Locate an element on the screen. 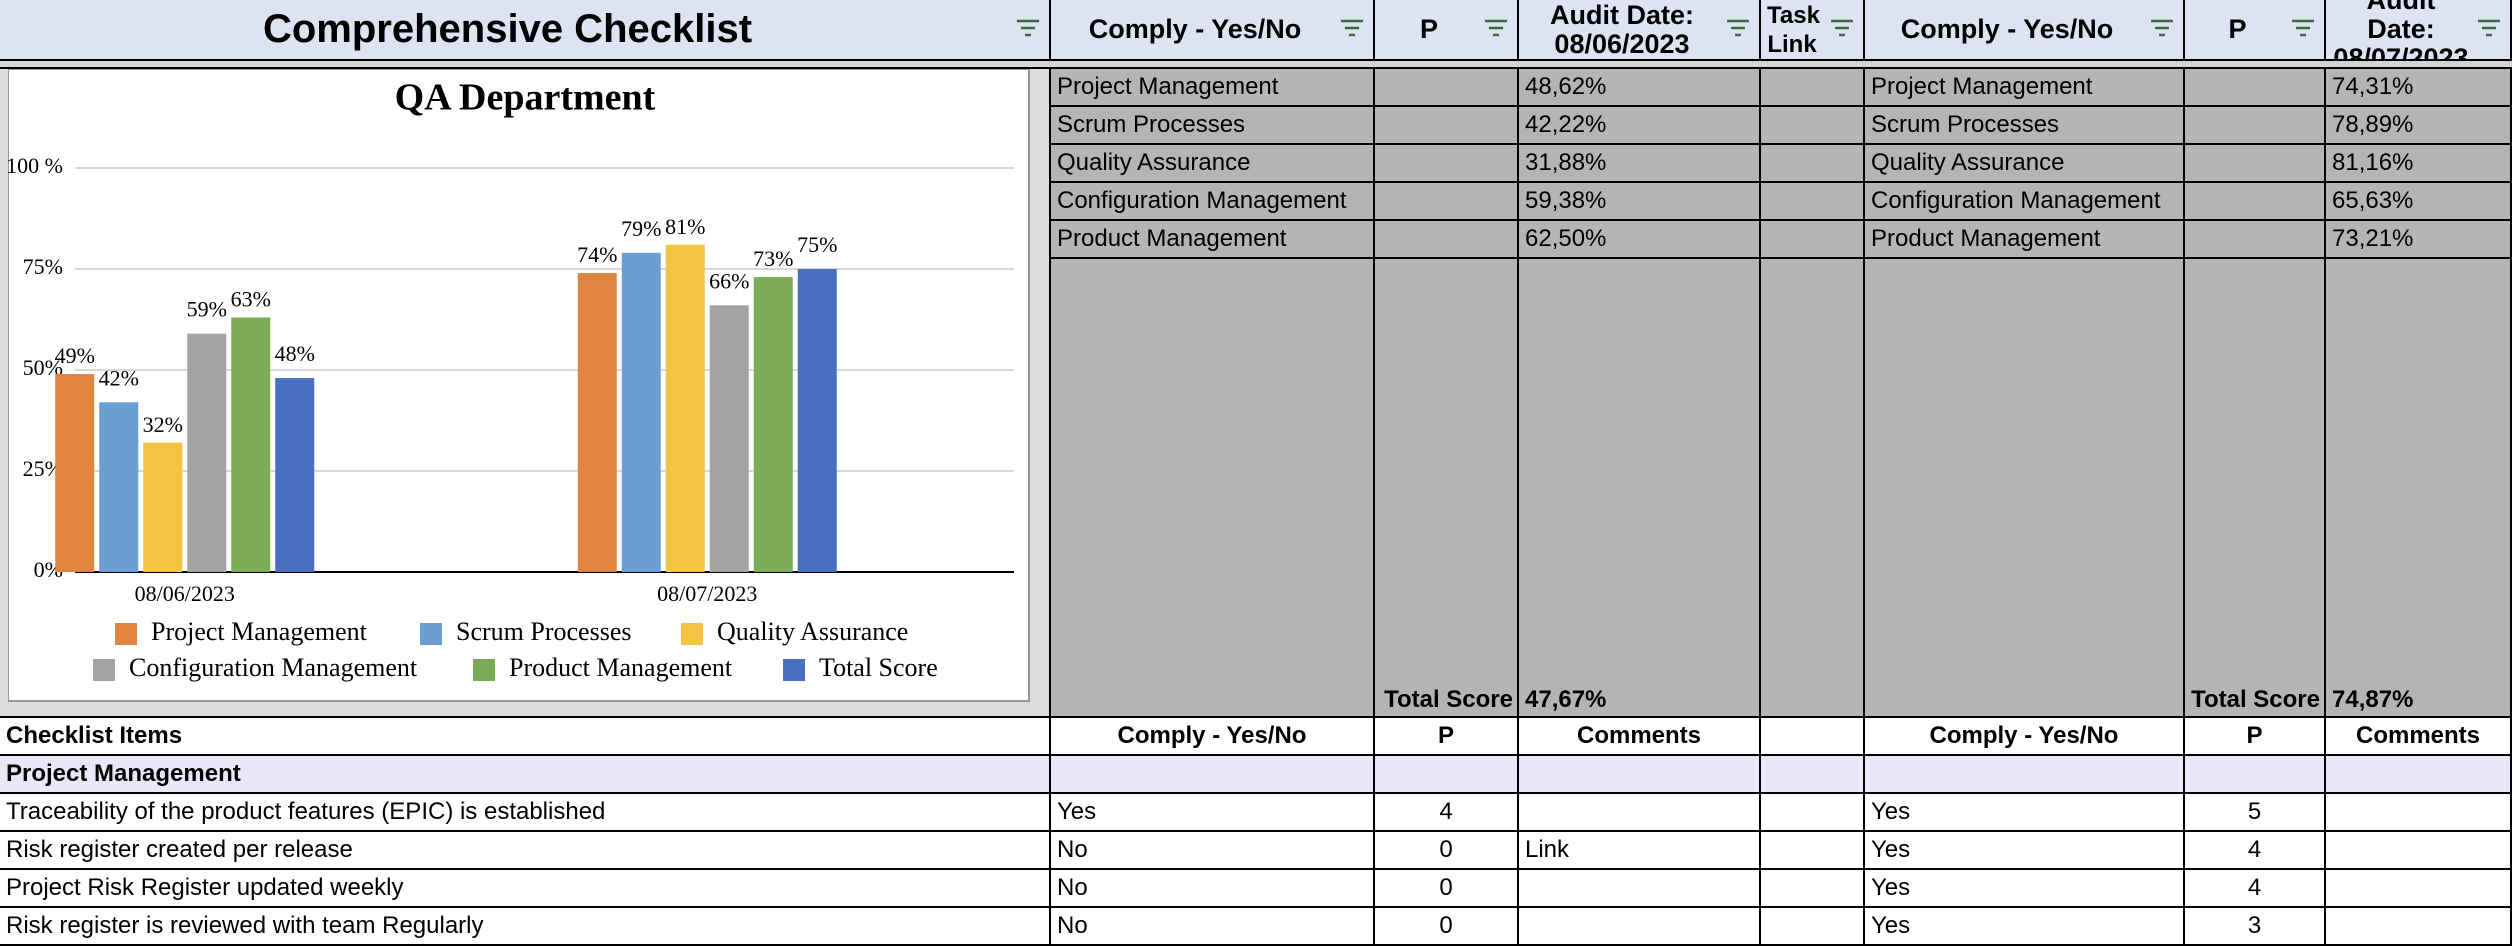  table-p2: 5 is located at coordinates (2255, 813).